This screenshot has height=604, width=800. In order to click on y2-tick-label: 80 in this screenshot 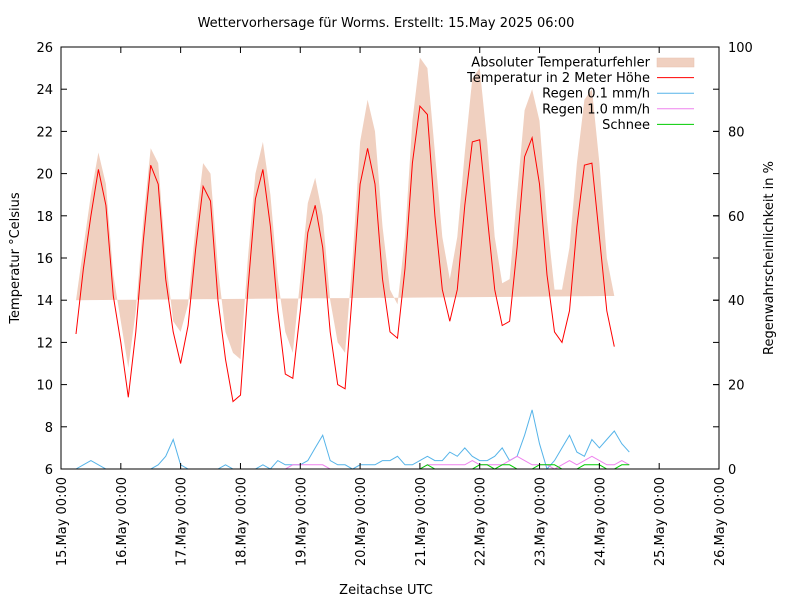, I will do `click(736, 132)`.